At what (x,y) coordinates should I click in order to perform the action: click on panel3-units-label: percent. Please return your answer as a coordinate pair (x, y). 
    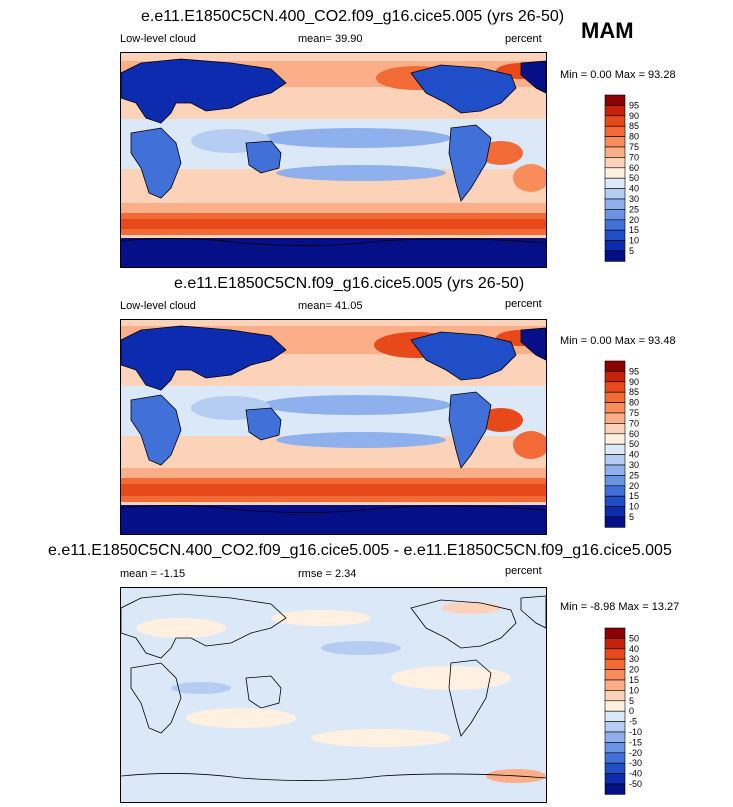
    Looking at the image, I should click on (523, 571).